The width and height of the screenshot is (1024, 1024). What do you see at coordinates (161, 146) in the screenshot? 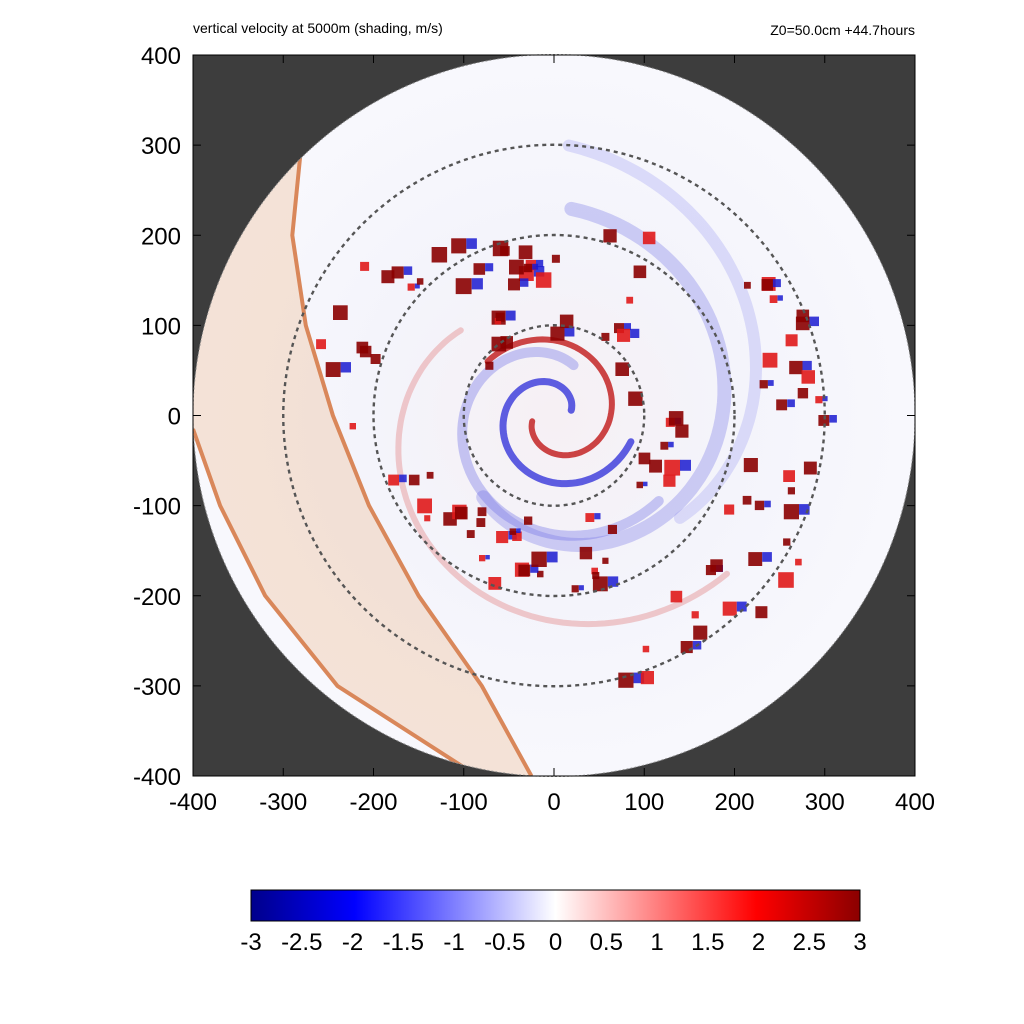
I see `y-tick-label: 300` at bounding box center [161, 146].